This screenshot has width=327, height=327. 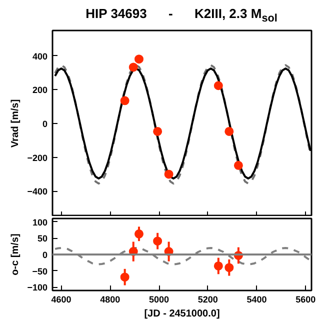 I want to click on y-tick-label: −400, so click(x=37, y=191).